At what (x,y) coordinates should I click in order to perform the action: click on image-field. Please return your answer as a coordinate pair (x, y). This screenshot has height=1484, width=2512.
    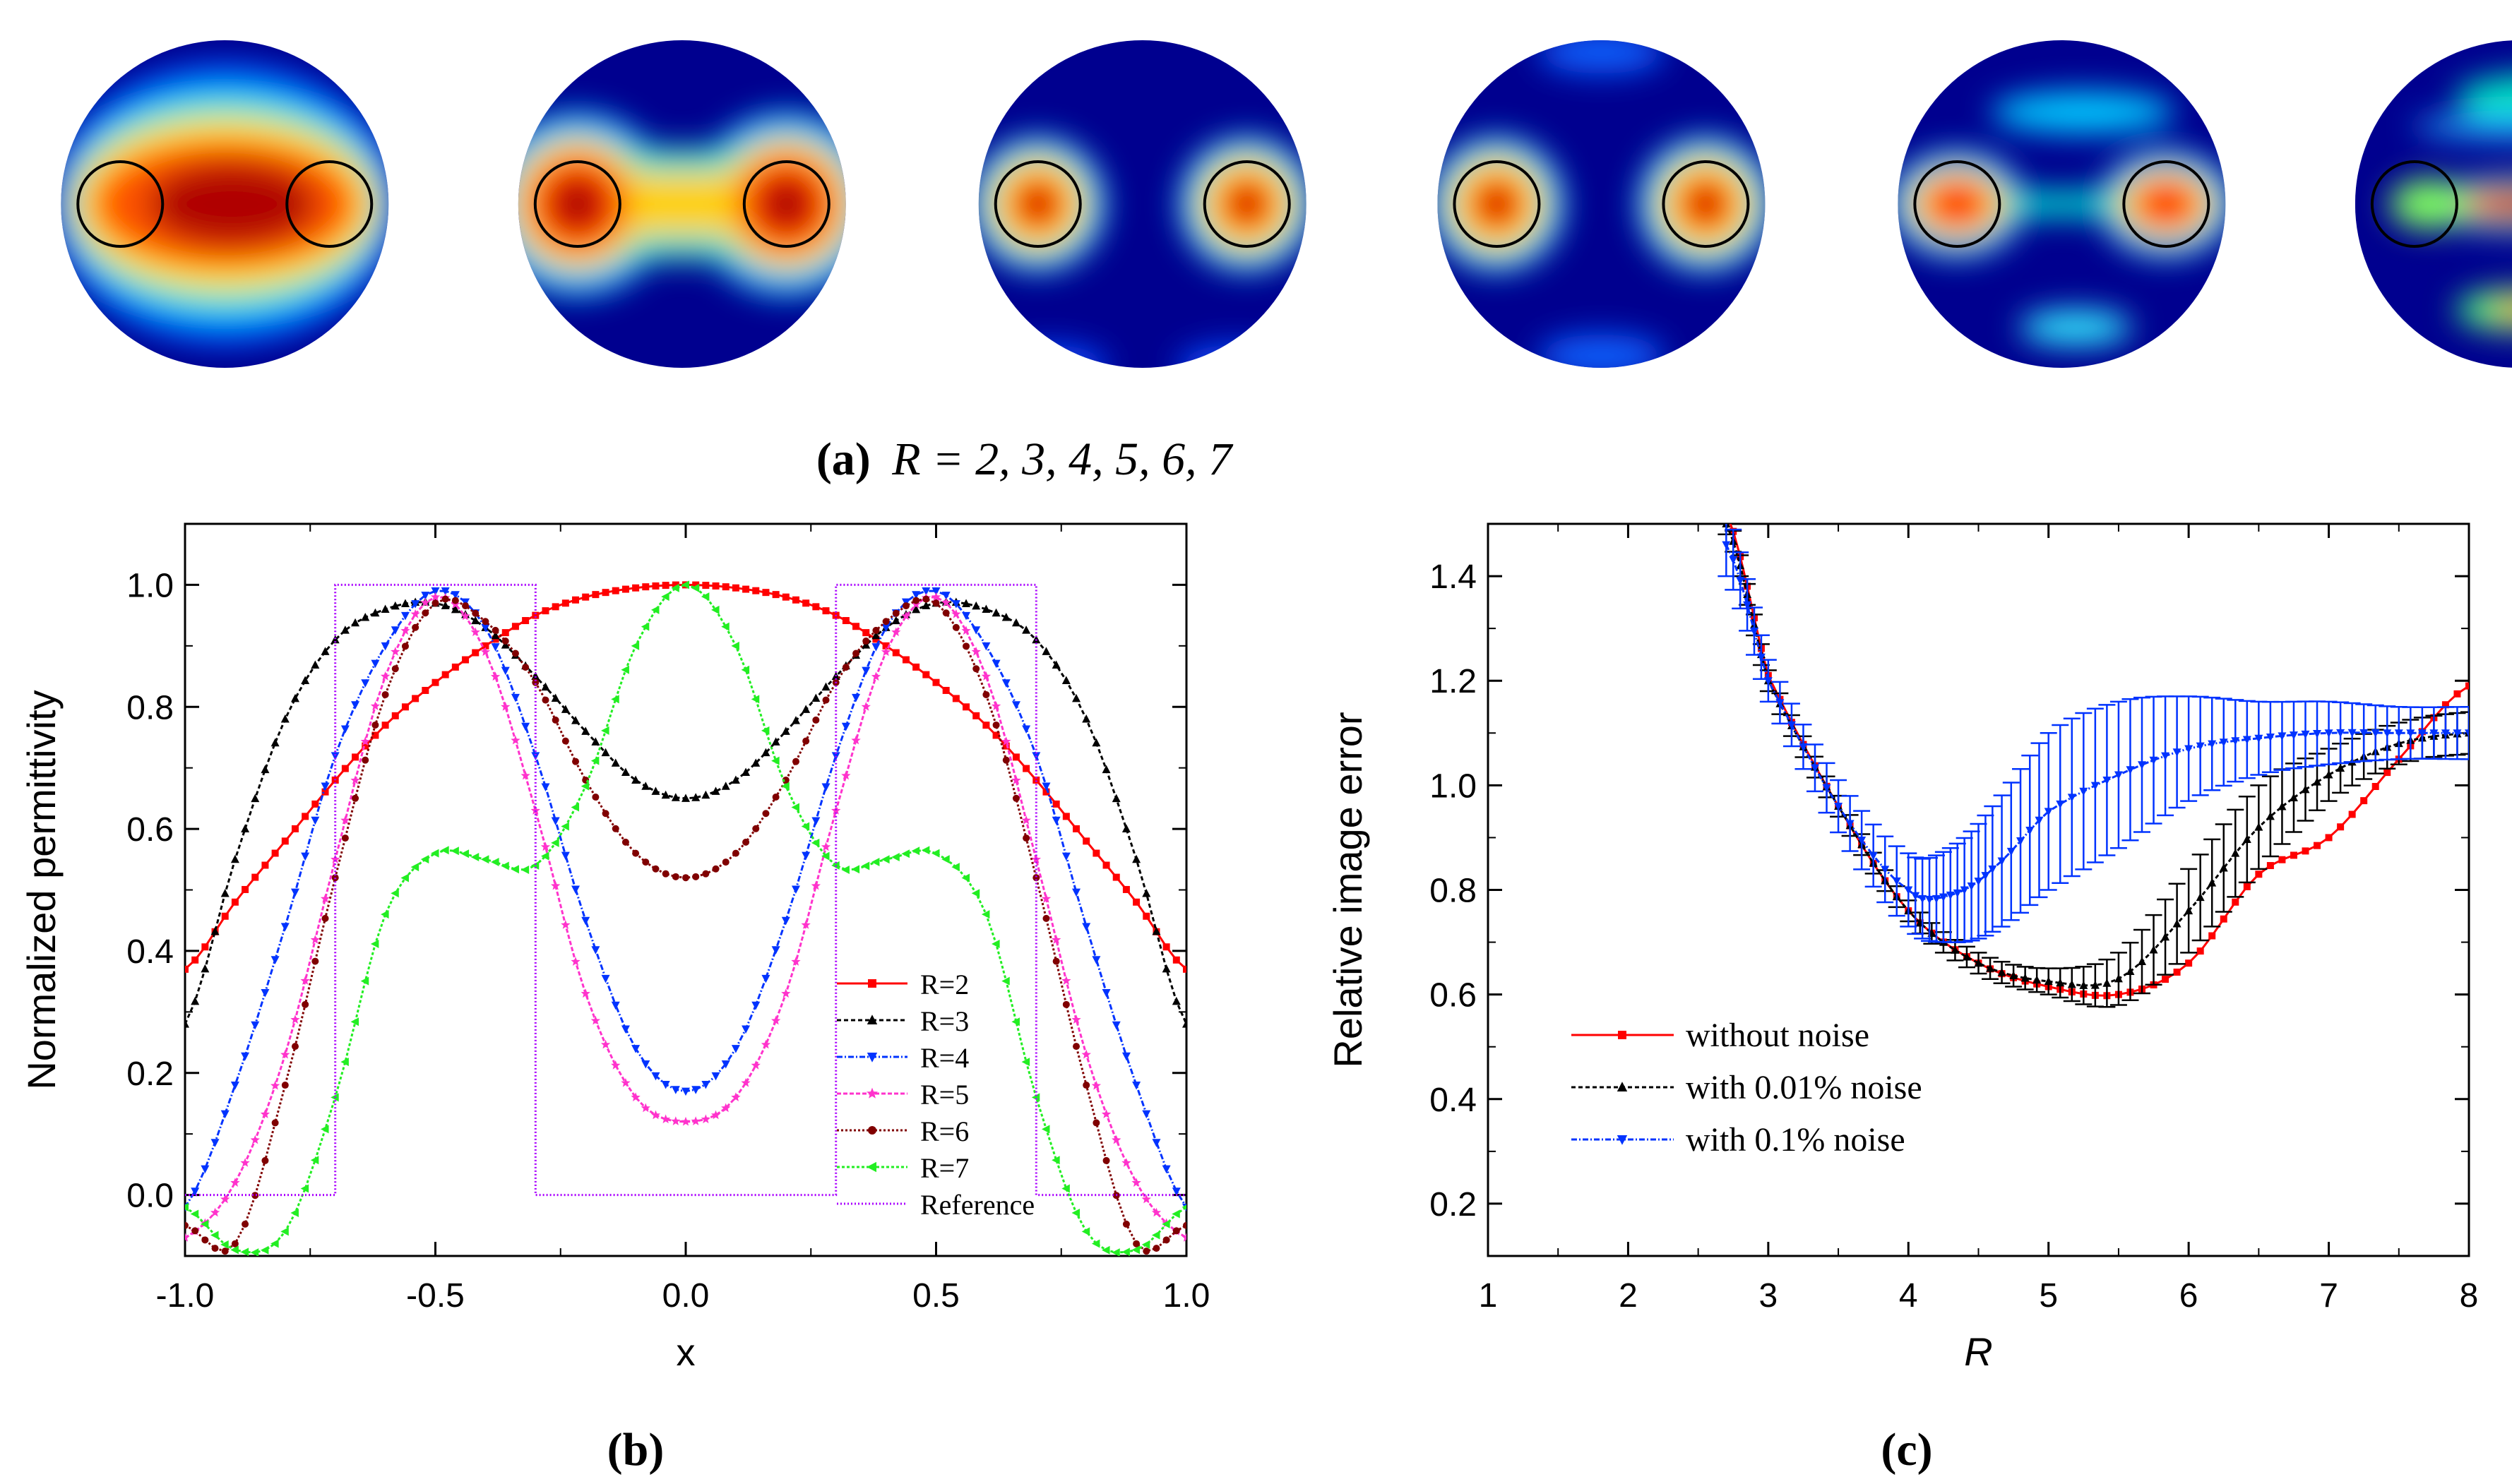
    Looking at the image, I should click on (225, 204).